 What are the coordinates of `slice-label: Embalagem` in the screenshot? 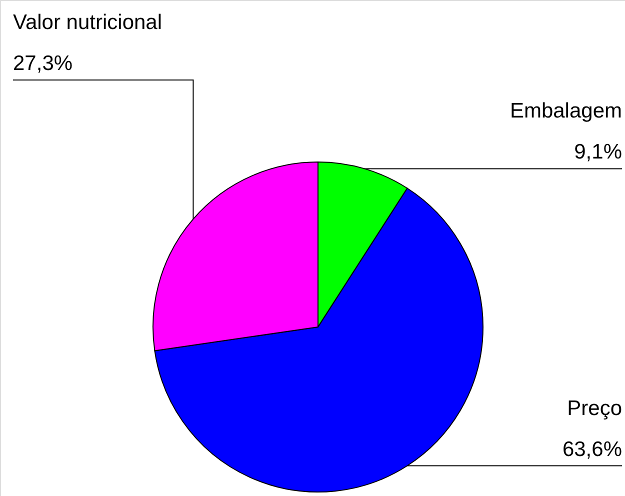 It's located at (566, 111).